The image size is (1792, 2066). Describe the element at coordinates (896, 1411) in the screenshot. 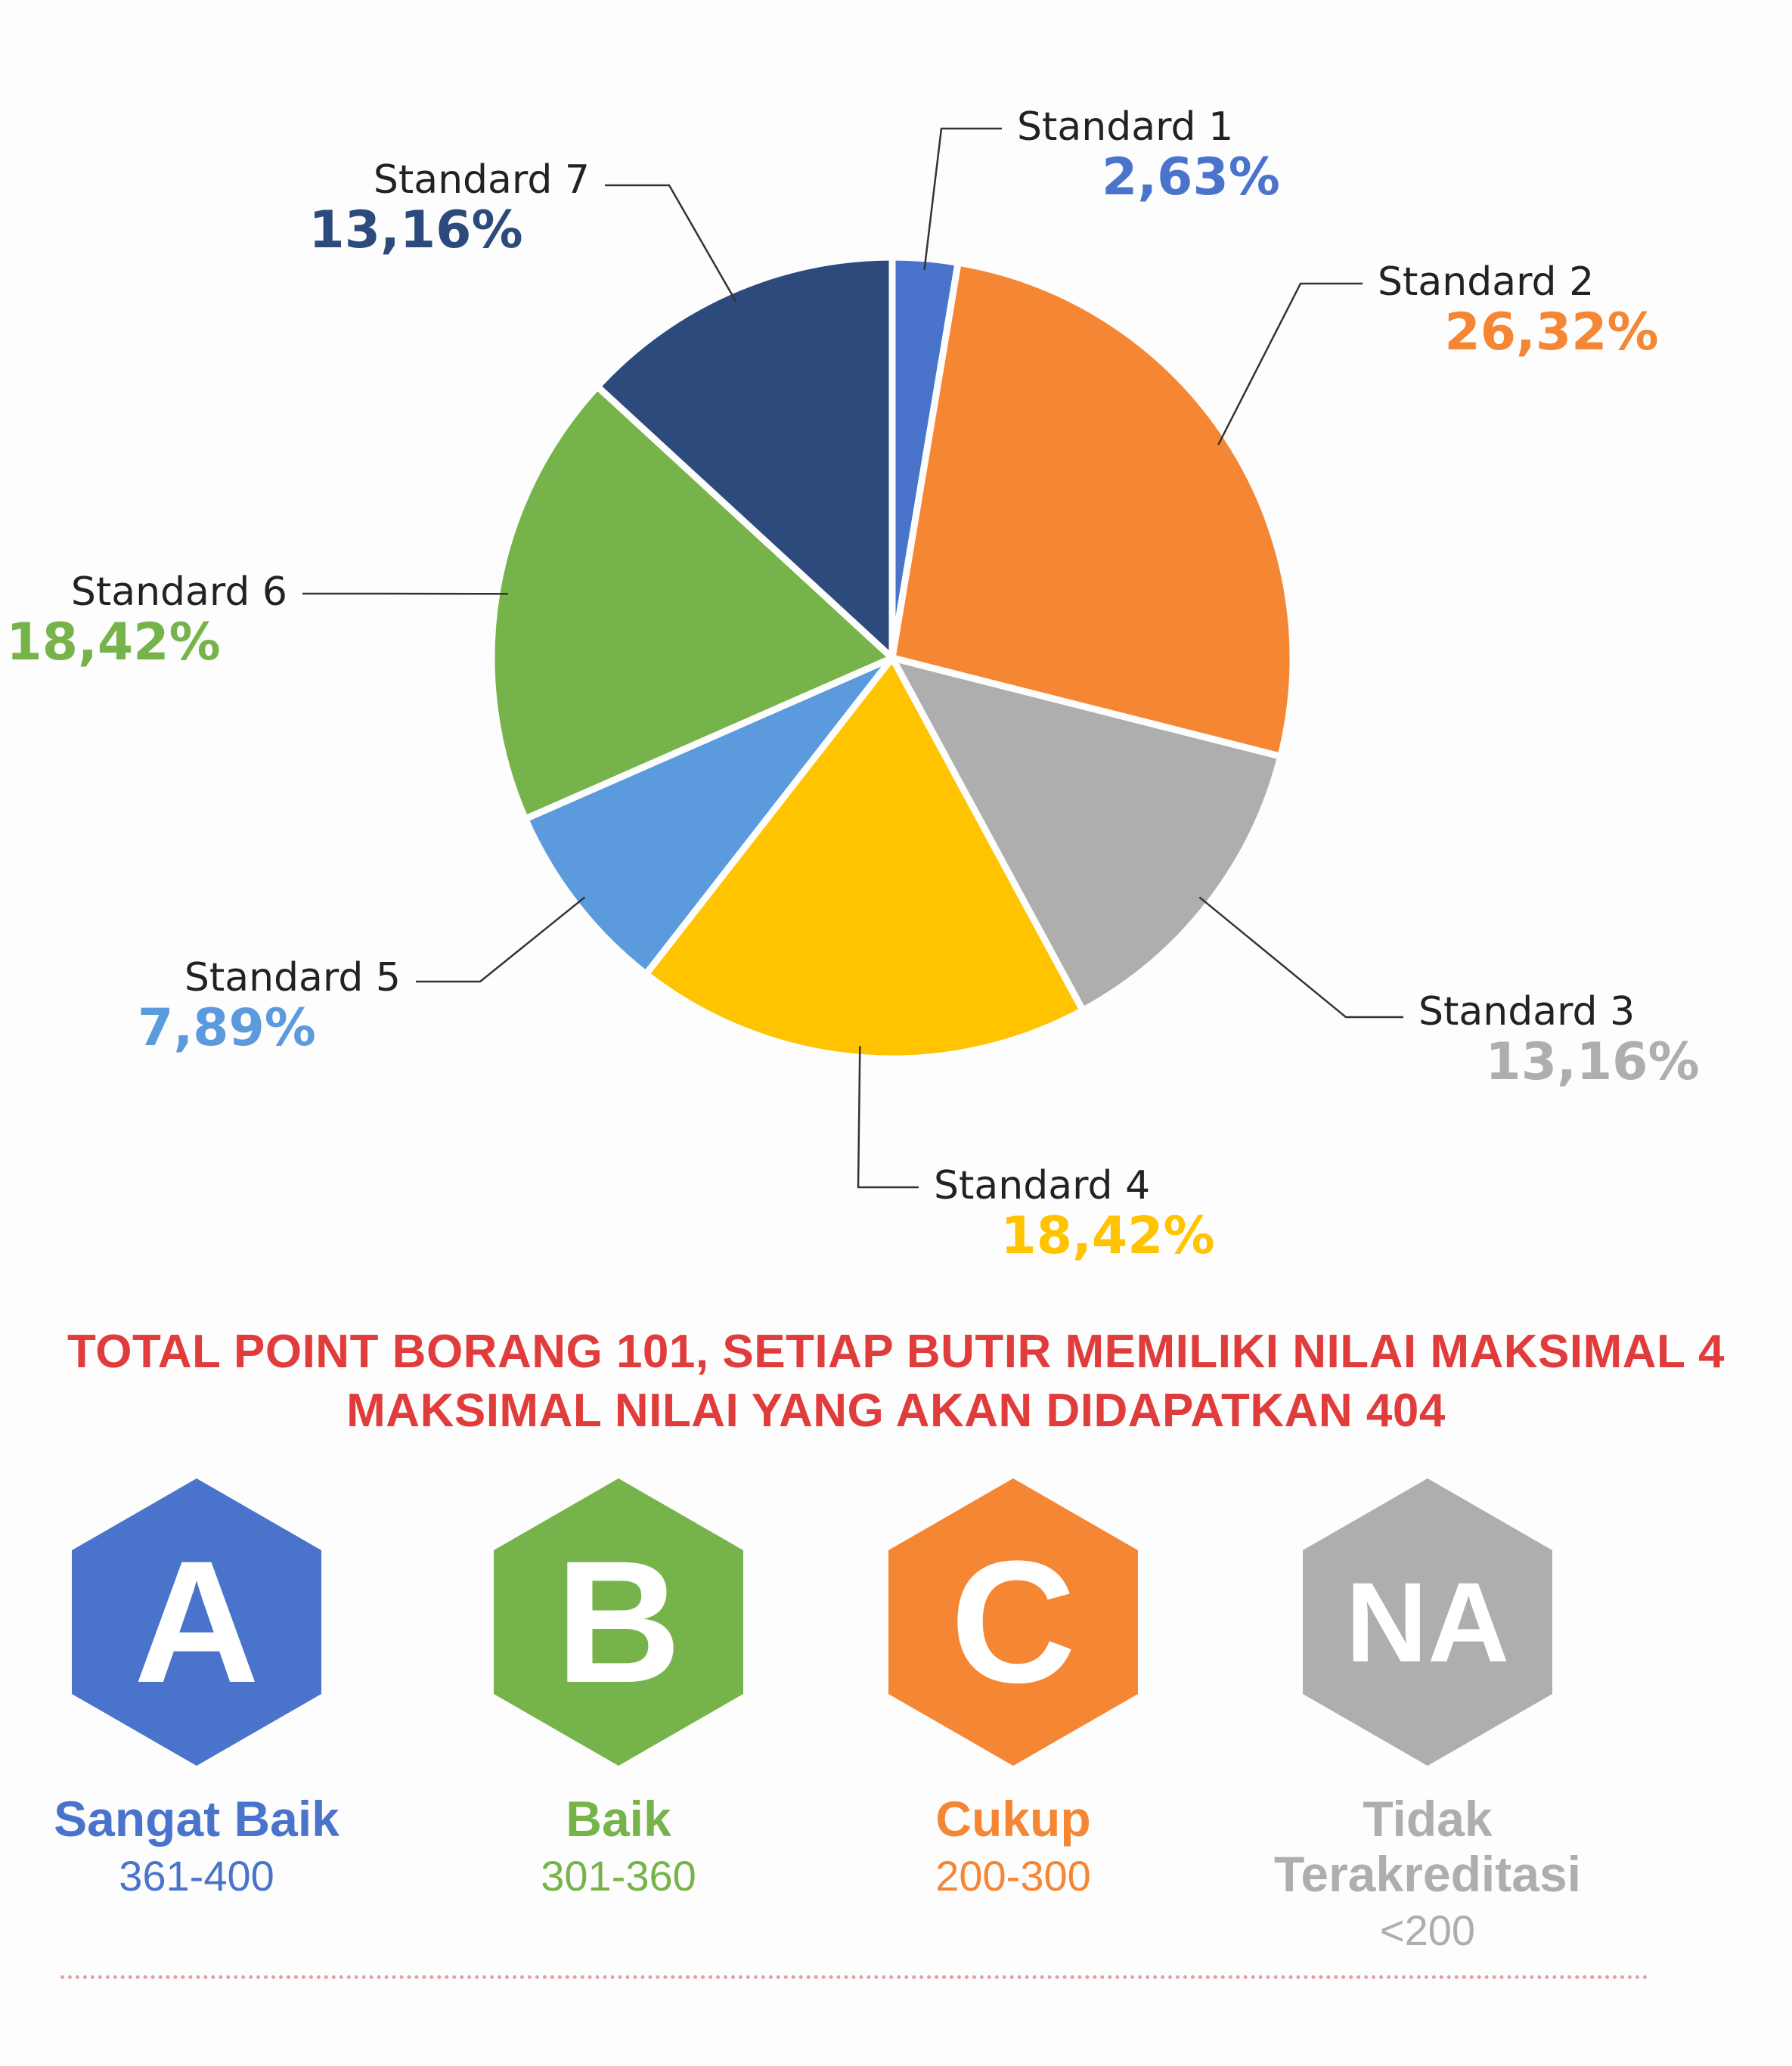

I see `headline-line-2: MAKSIMAL NILAI YANG AKAN DIDAPATKAN 404` at that location.